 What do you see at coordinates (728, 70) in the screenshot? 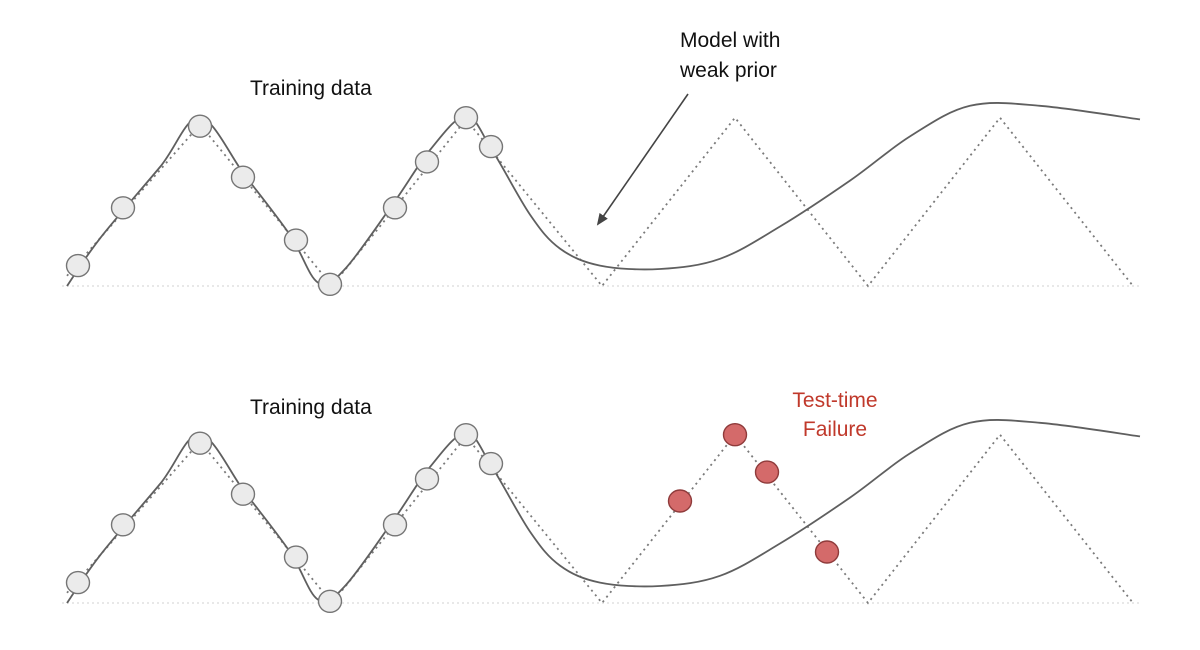
I see `model-weak-prior-label-line-2: weak prior` at bounding box center [728, 70].